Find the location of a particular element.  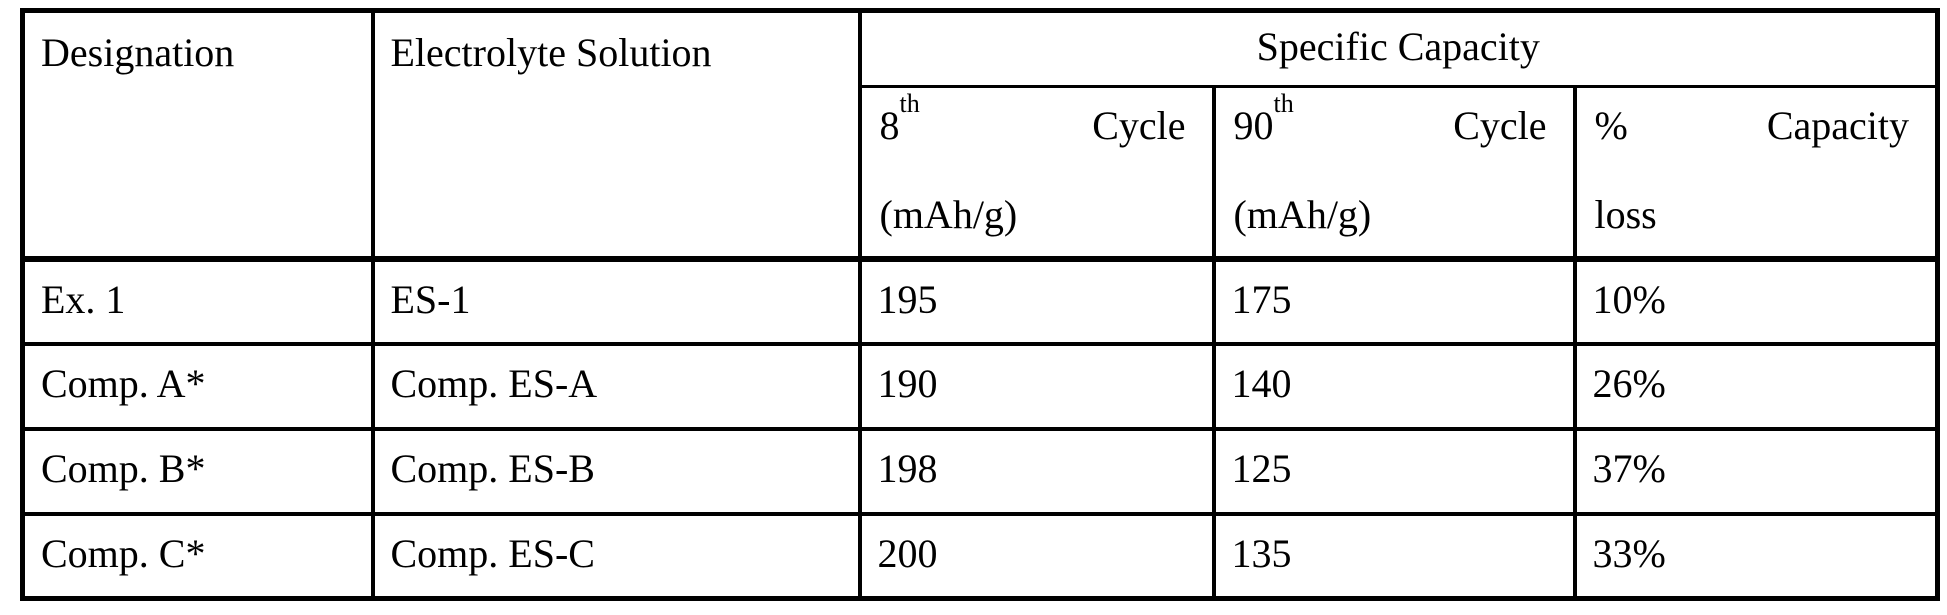

cell-cycle8: 195 is located at coordinates (1035, 299).